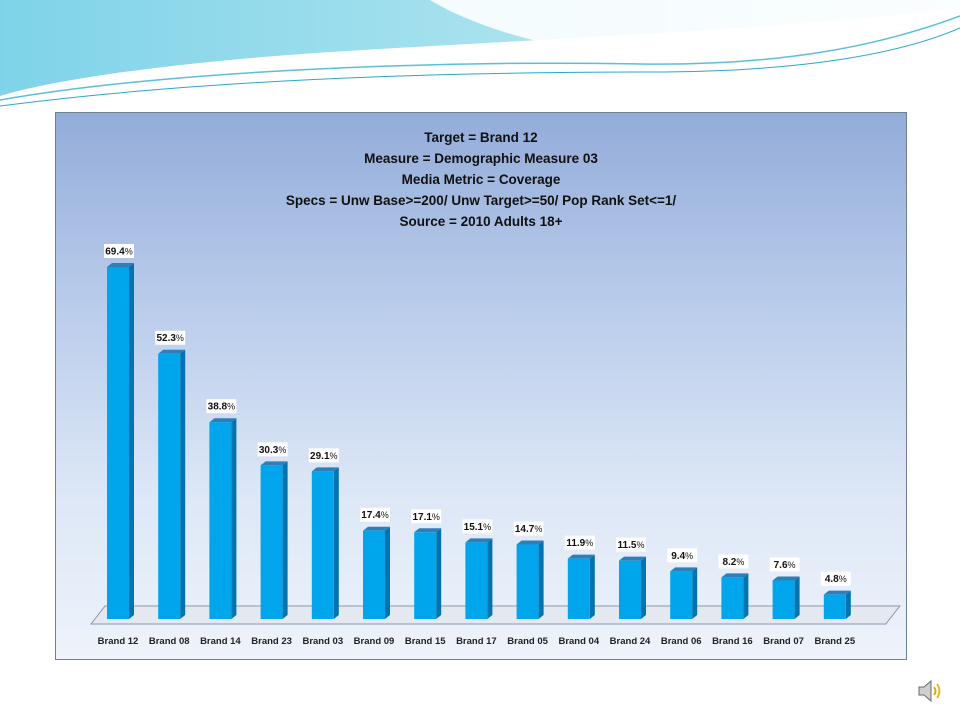 This screenshot has height=720, width=960. I want to click on data-label: 17.4%, so click(374, 515).